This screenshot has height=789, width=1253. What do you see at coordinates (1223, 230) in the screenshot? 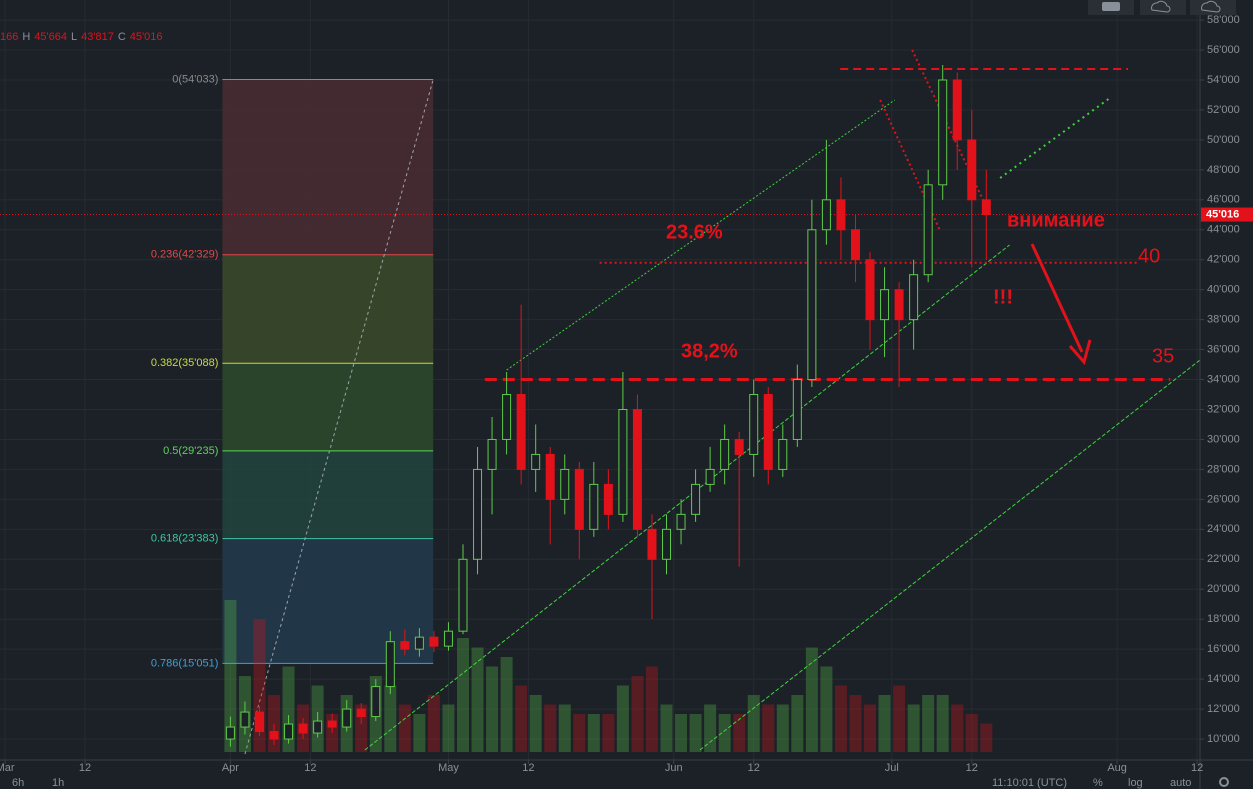
I see `y-tick-label: 44'000` at bounding box center [1223, 230].